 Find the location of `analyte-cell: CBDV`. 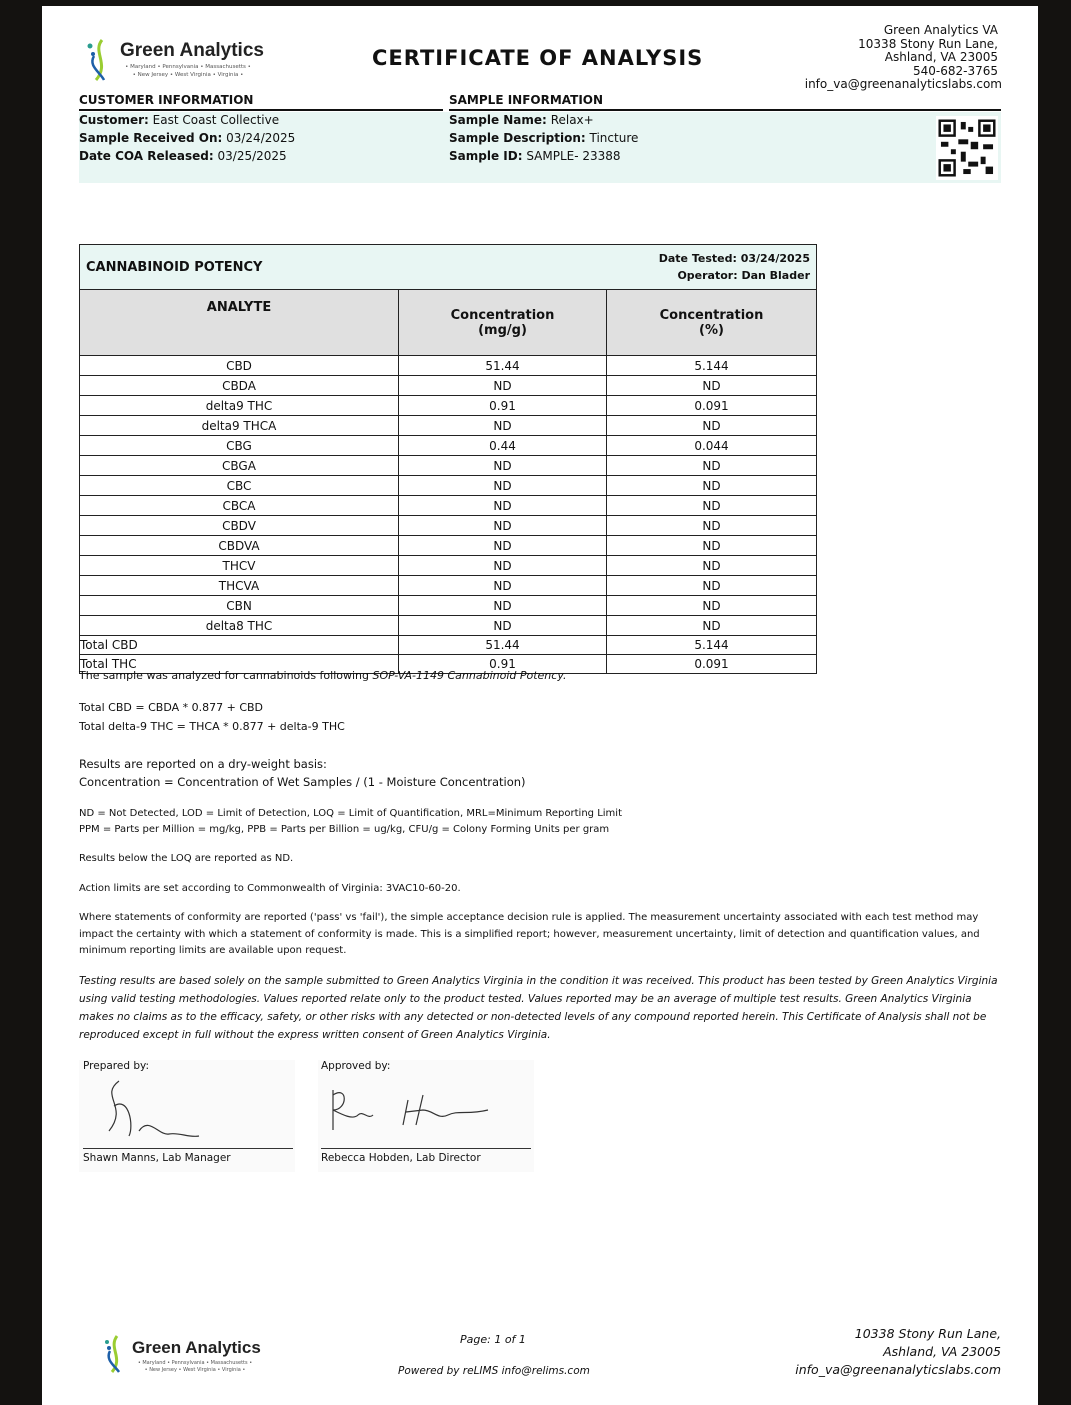

analyte-cell: CBDV is located at coordinates (239, 525).